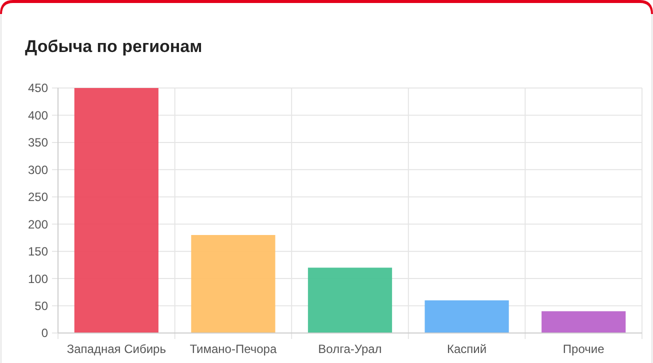 Image resolution: width=653 pixels, height=363 pixels. What do you see at coordinates (38, 279) in the screenshot?
I see `y-tick-label: 100` at bounding box center [38, 279].